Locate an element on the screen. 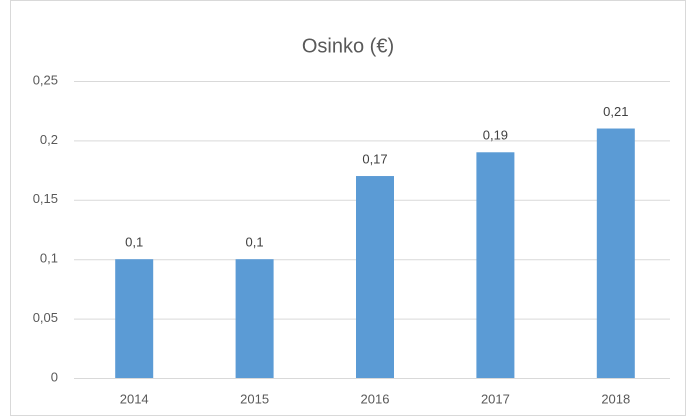 This screenshot has height=417, width=687. value-label: 0,21 is located at coordinates (615, 111).